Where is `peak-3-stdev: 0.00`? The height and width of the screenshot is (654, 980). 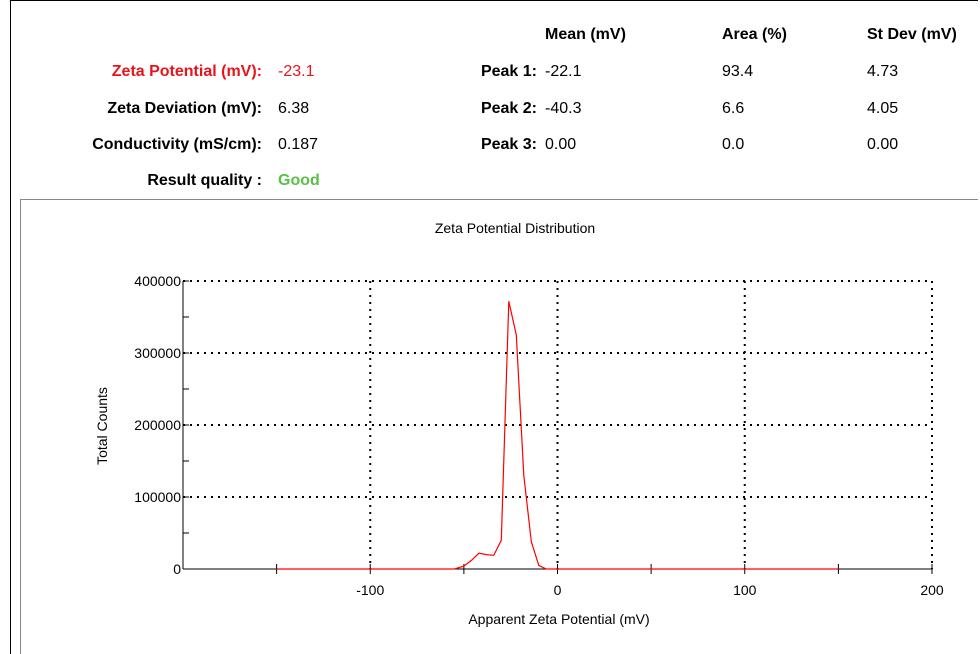
peak-3-stdev: 0.00 is located at coordinates (883, 144).